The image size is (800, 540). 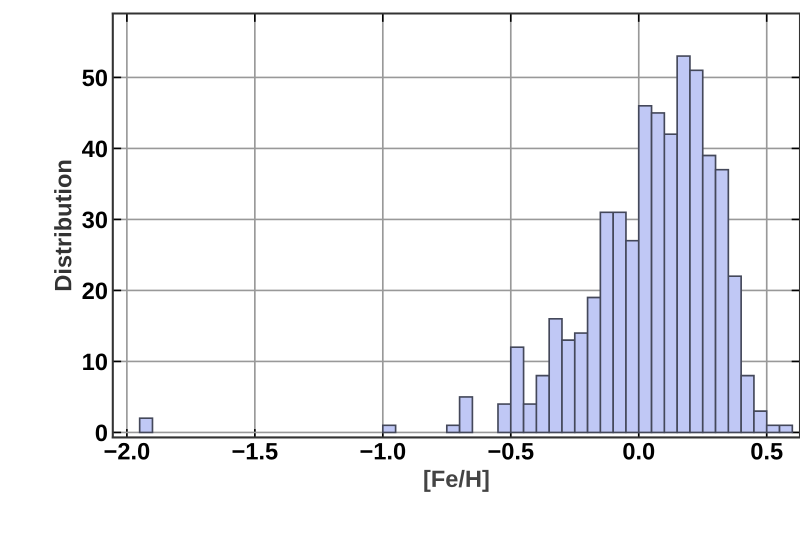 I want to click on x-tick-label: −0.5, so click(x=511, y=451).